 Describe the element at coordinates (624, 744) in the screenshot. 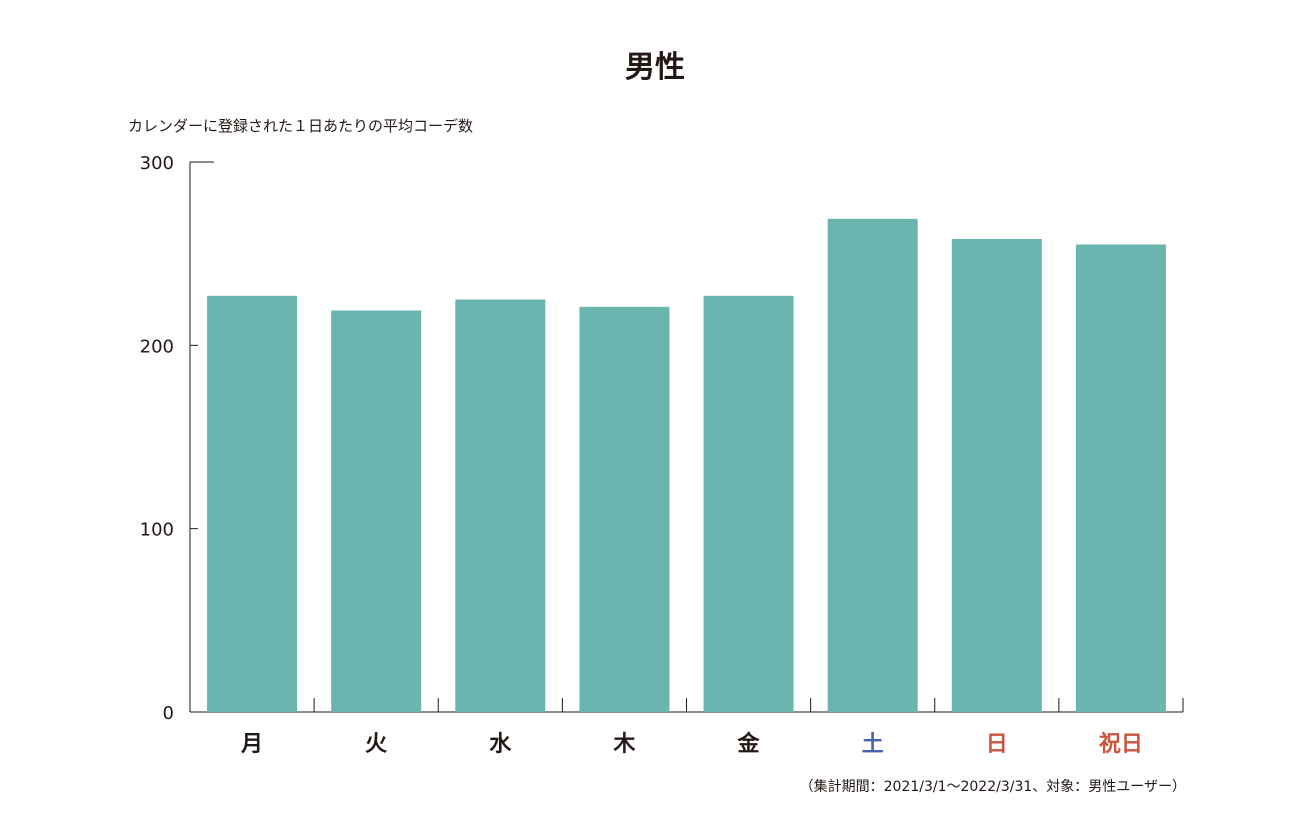

I see `x-tick-label: 木` at that location.